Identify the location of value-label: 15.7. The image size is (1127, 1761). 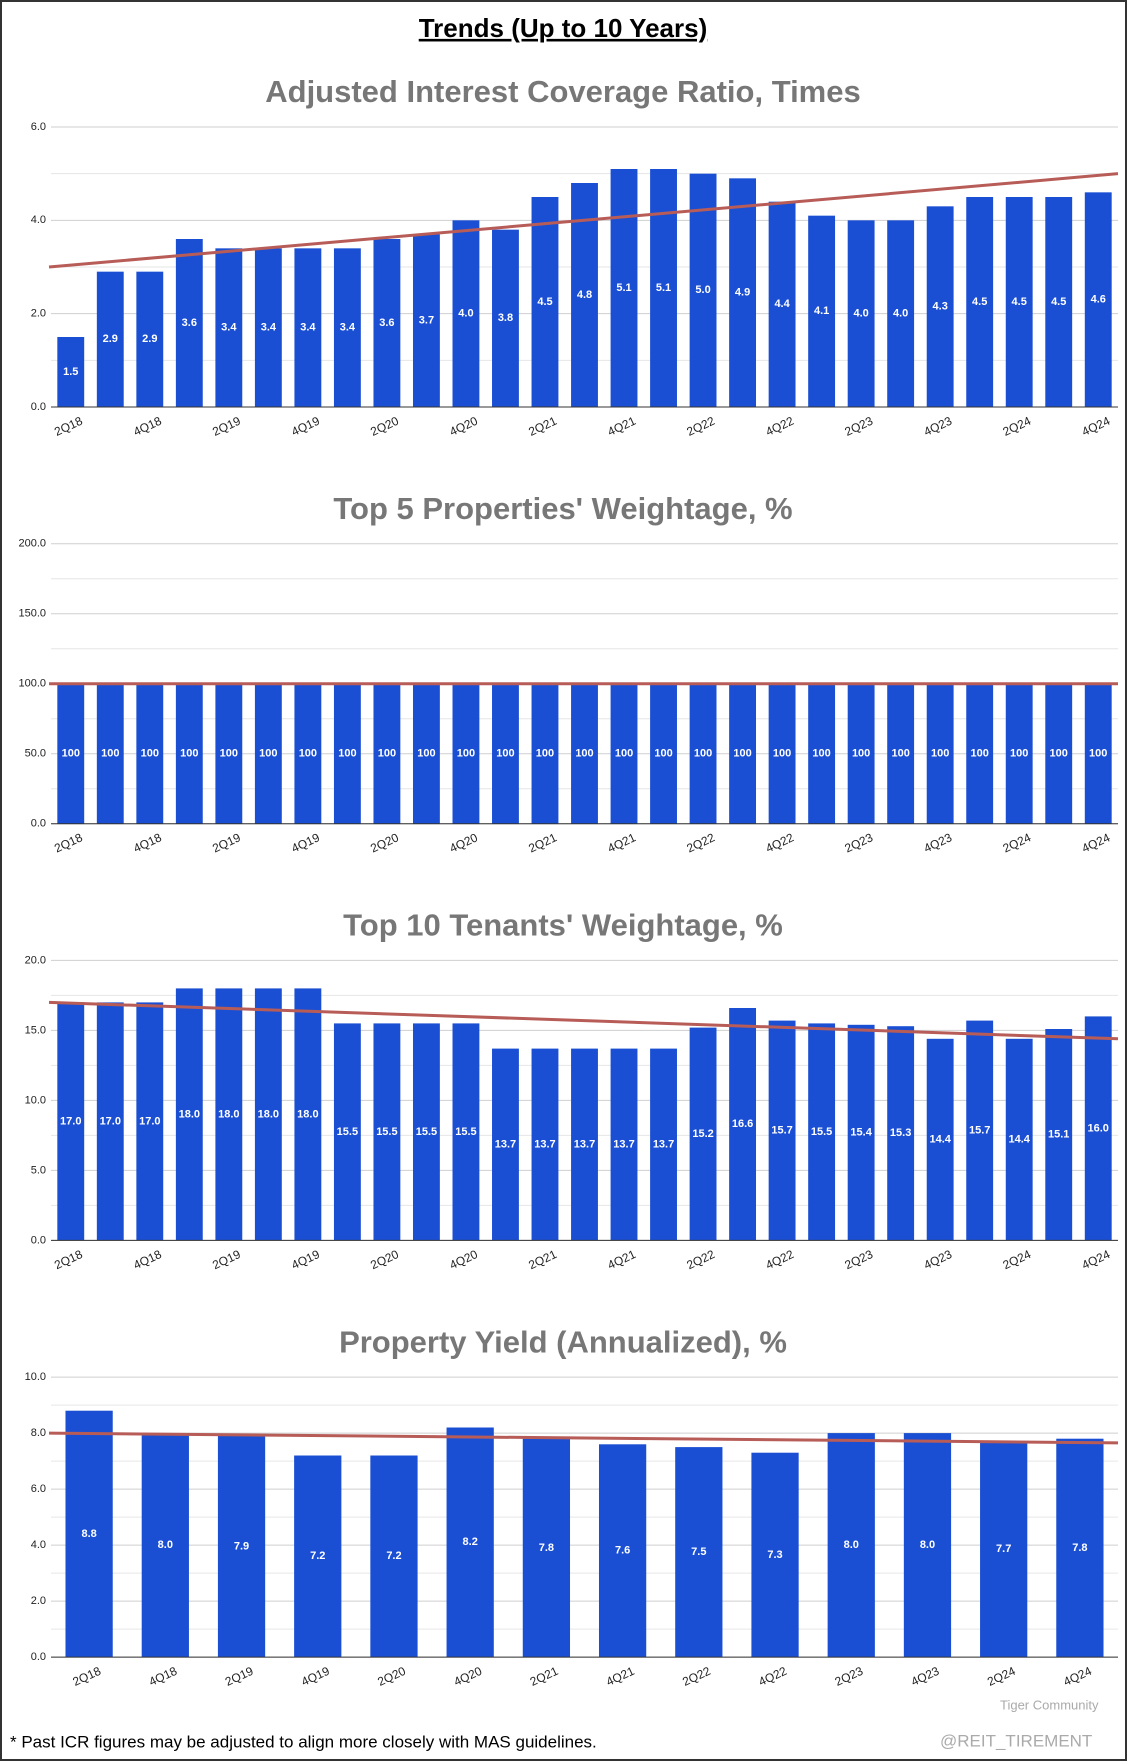
(781, 1130).